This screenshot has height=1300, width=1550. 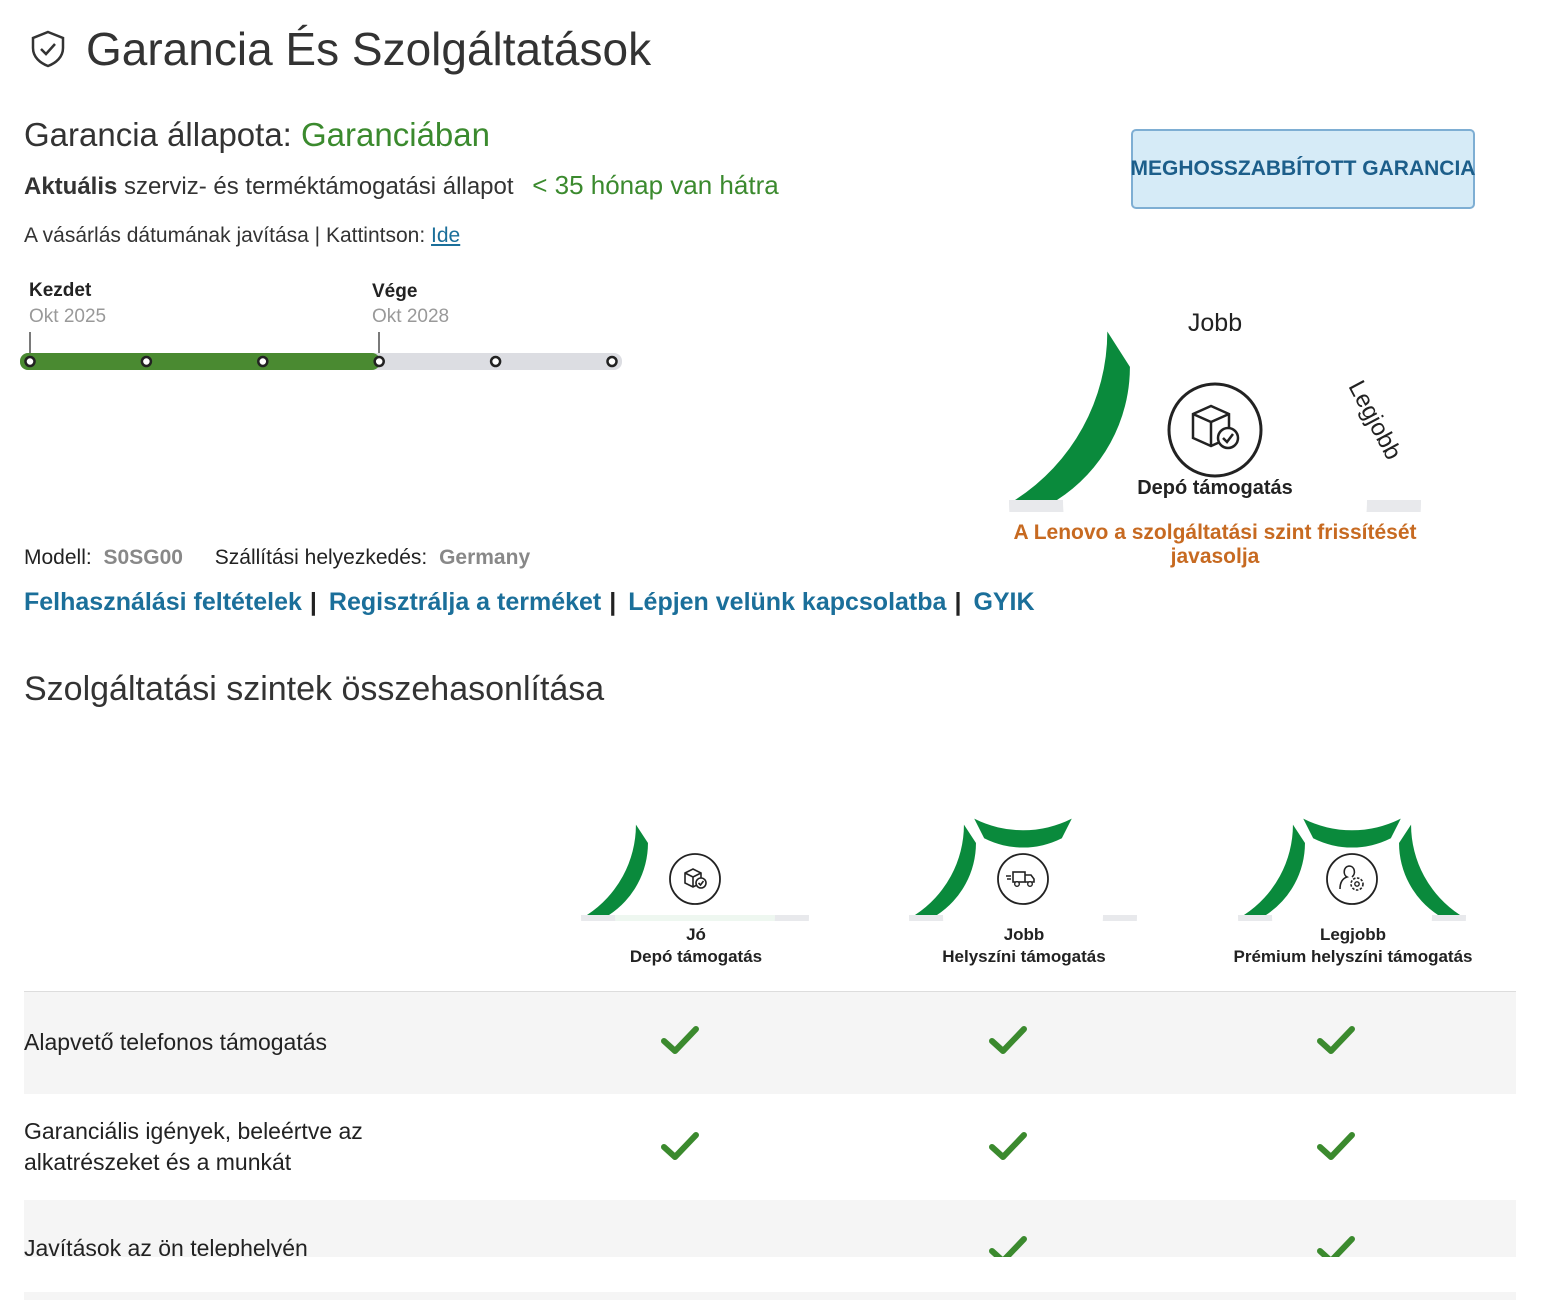 I want to click on row-label: Alapvető telefonos támogatás, so click(x=175, y=1042).